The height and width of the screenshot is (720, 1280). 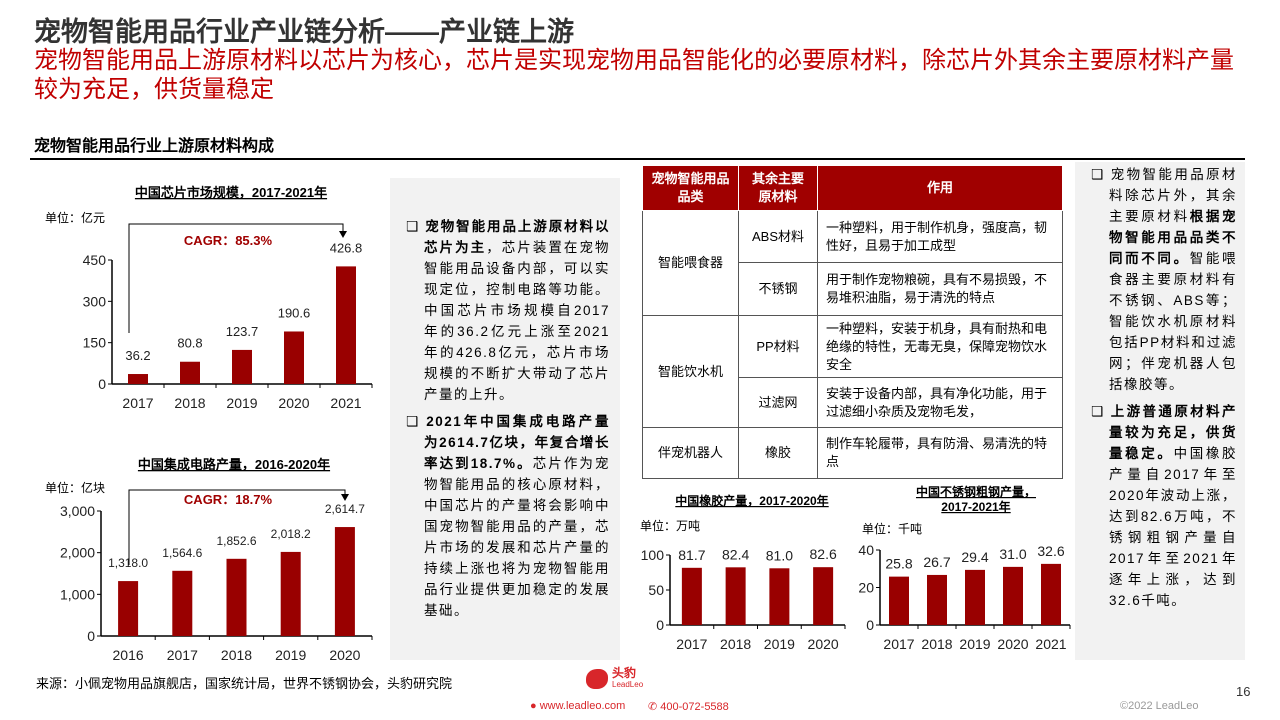 What do you see at coordinates (690, 453) in the screenshot?
I see `category-cell: 伴宠机器人` at bounding box center [690, 453].